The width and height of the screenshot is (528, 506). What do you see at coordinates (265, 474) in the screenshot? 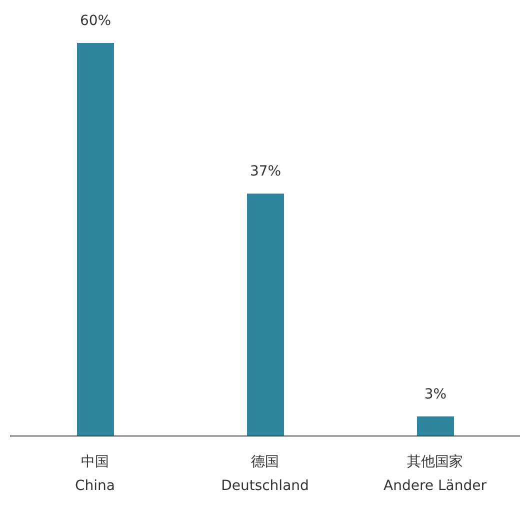
I see `x-tick-label: 德国 Deutschland` at bounding box center [265, 474].